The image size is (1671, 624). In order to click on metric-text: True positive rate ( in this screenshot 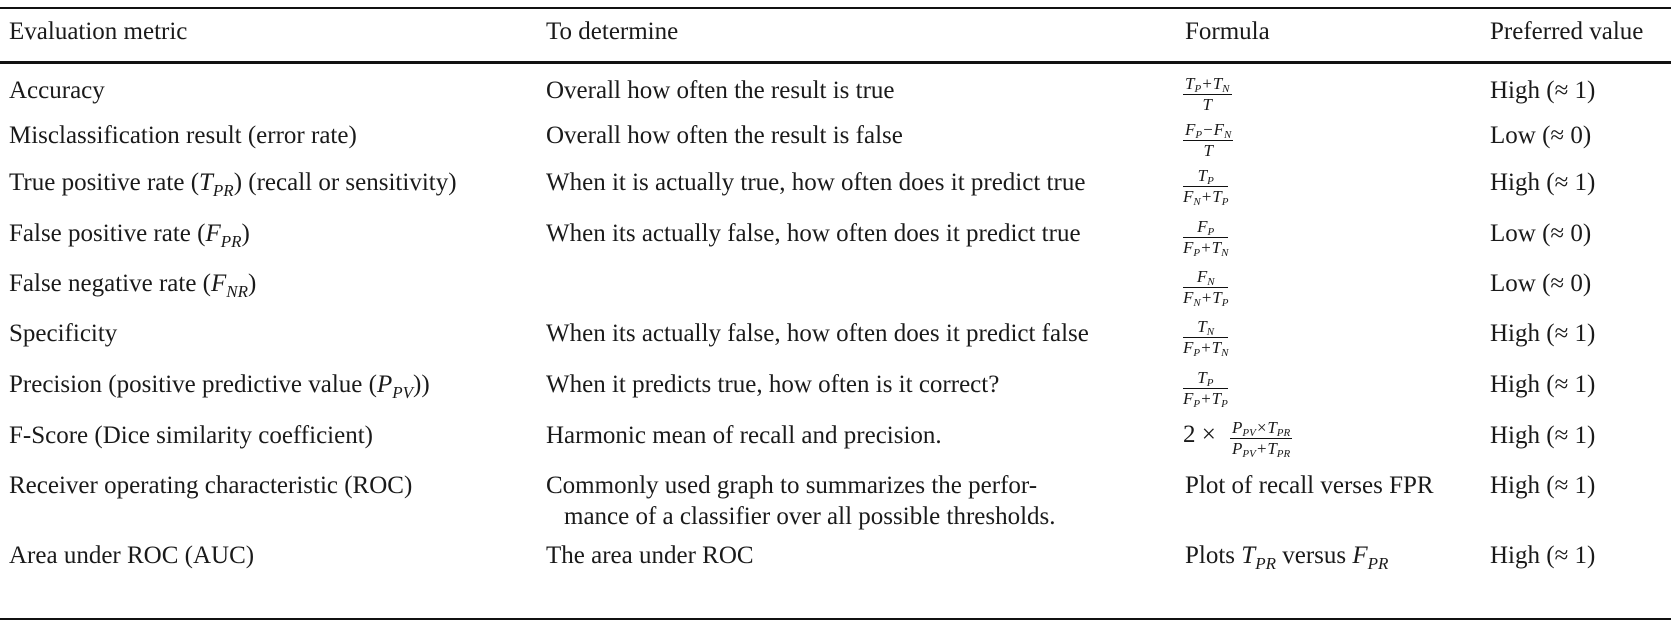, I will do `click(104, 182)`.